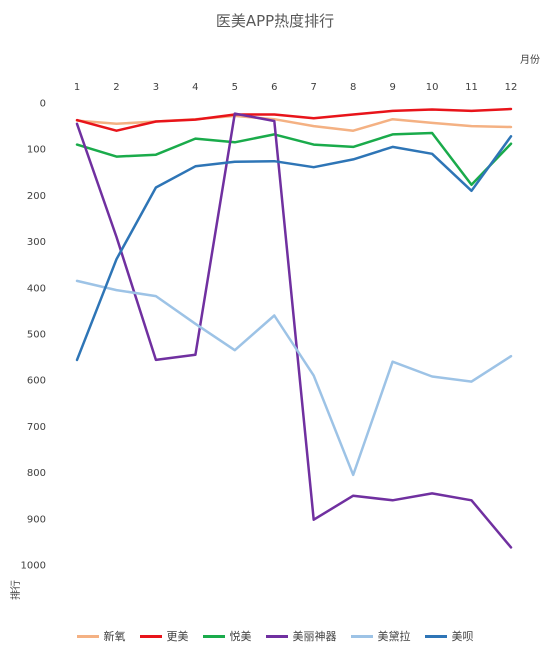 The width and height of the screenshot is (550, 654). I want to click on legend-item: 美呗, so click(449, 636).